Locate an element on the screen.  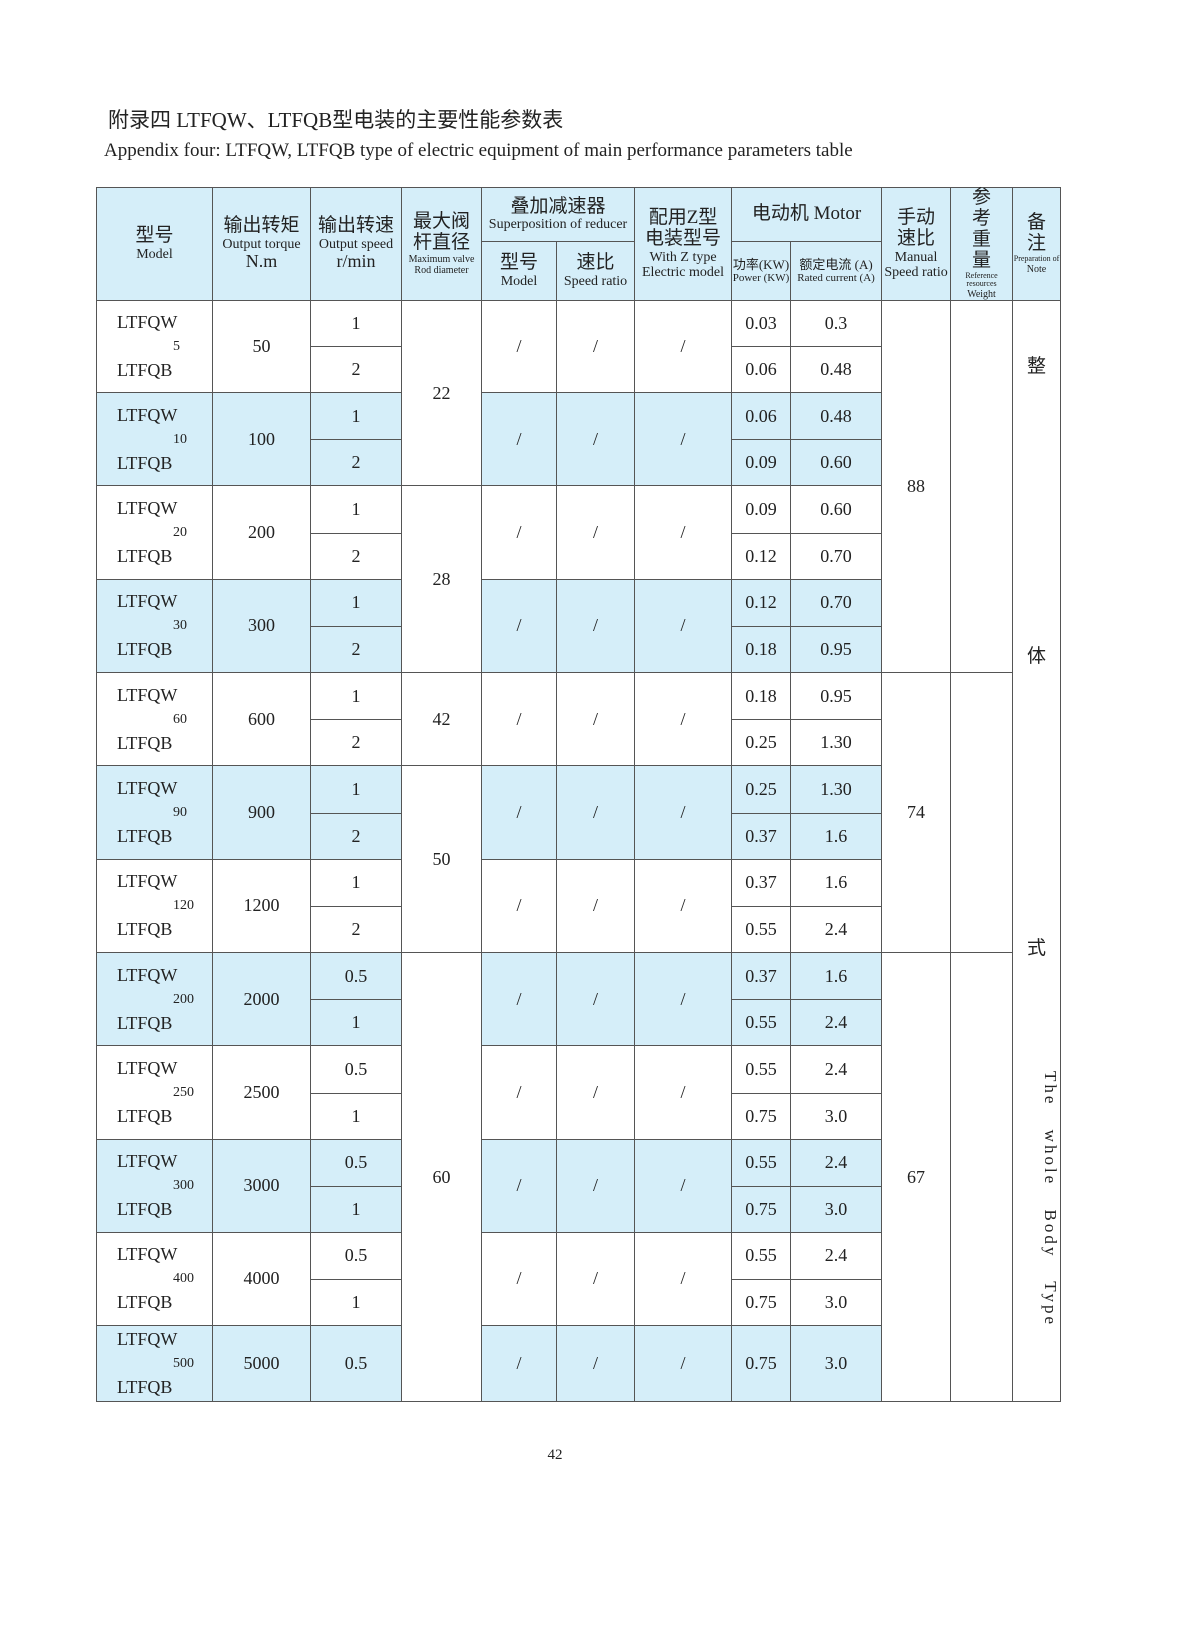
torque-cell: 200 is located at coordinates (261, 532).